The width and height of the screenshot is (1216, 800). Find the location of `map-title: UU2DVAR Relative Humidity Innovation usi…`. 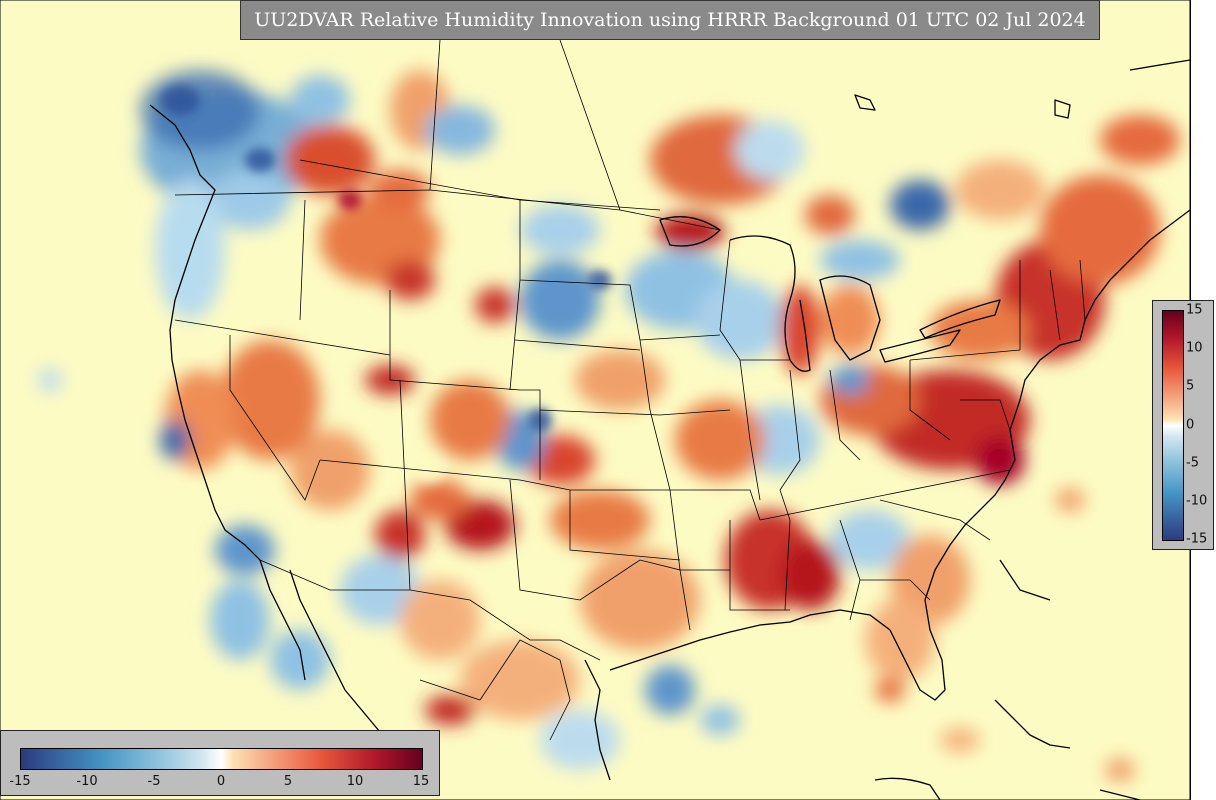

map-title: UU2DVAR Relative Humidity Innovation usi… is located at coordinates (670, 20).